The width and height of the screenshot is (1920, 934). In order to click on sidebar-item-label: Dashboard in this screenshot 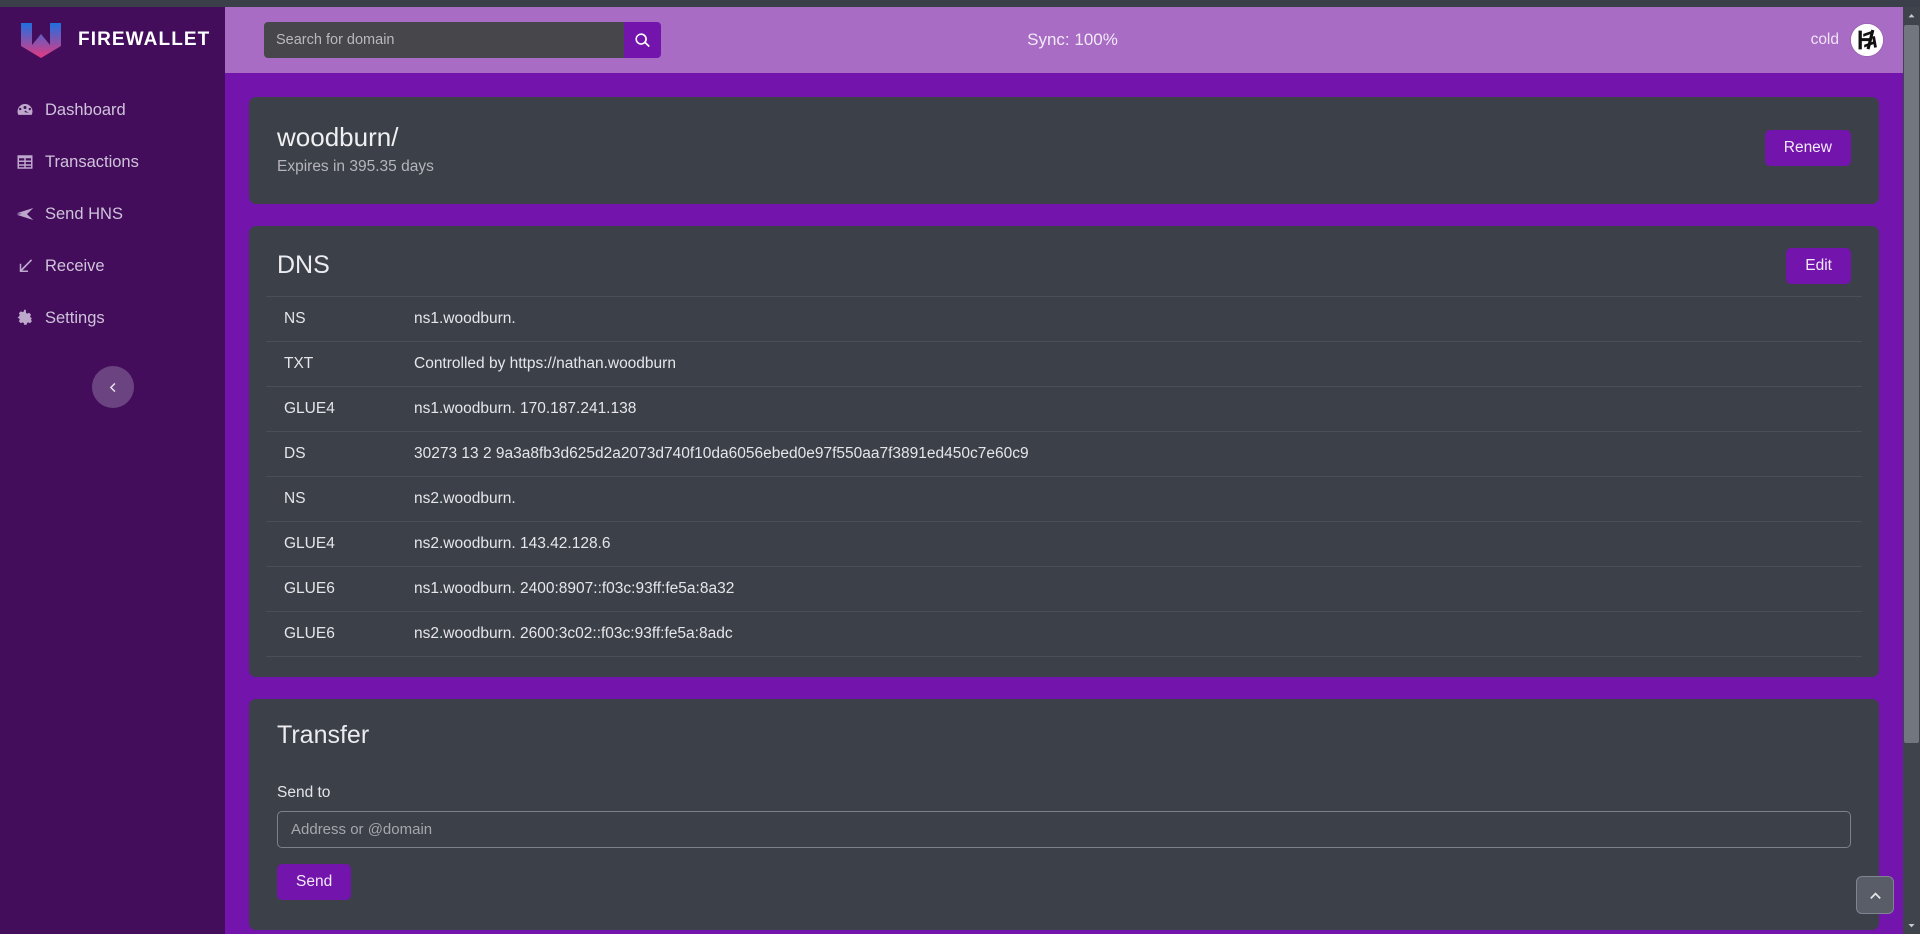, I will do `click(85, 109)`.